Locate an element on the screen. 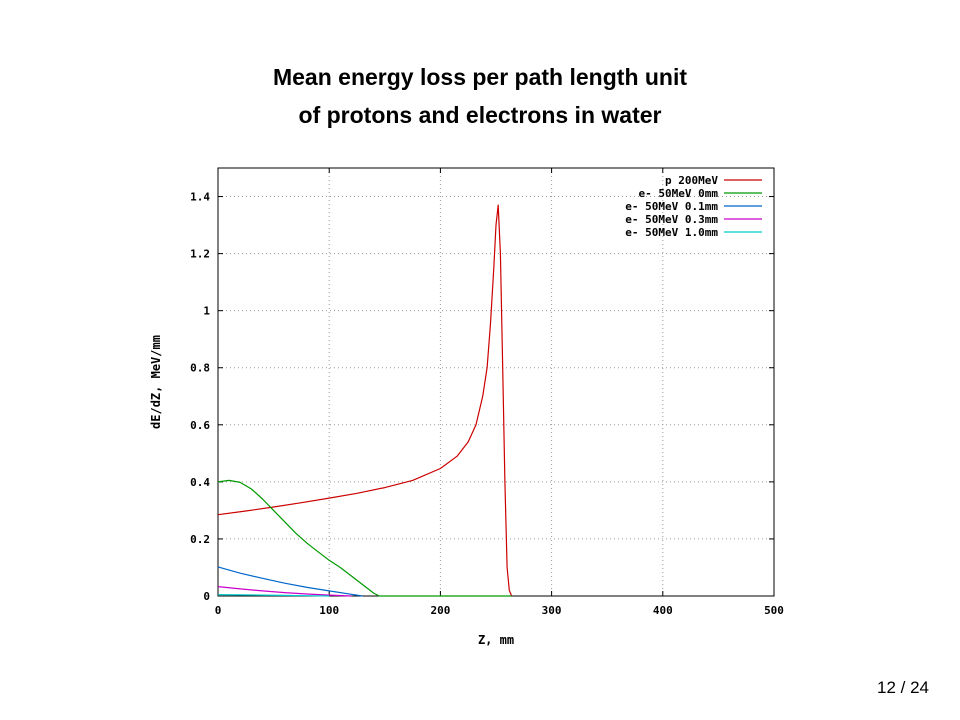 This screenshot has width=960, height=720. x-tick-label: 300 is located at coordinates (552, 610).